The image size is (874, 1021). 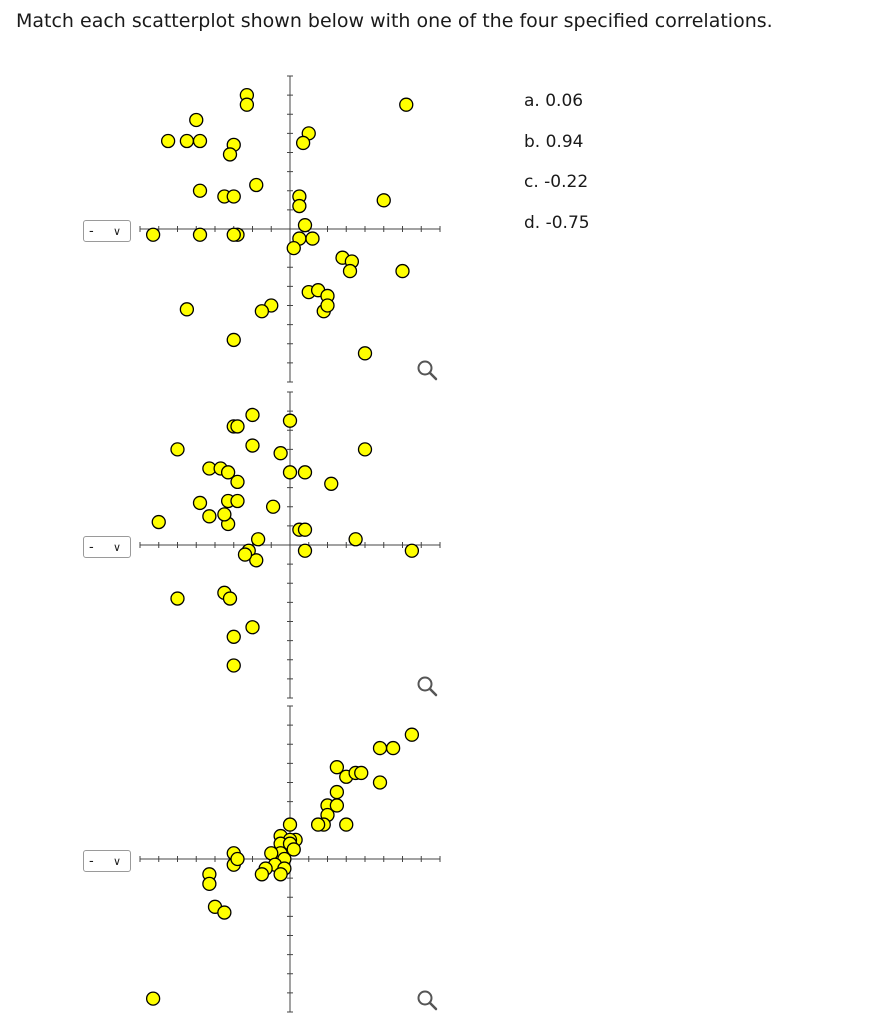 I want to click on choice-d: d. -0.75, so click(x=557, y=222).